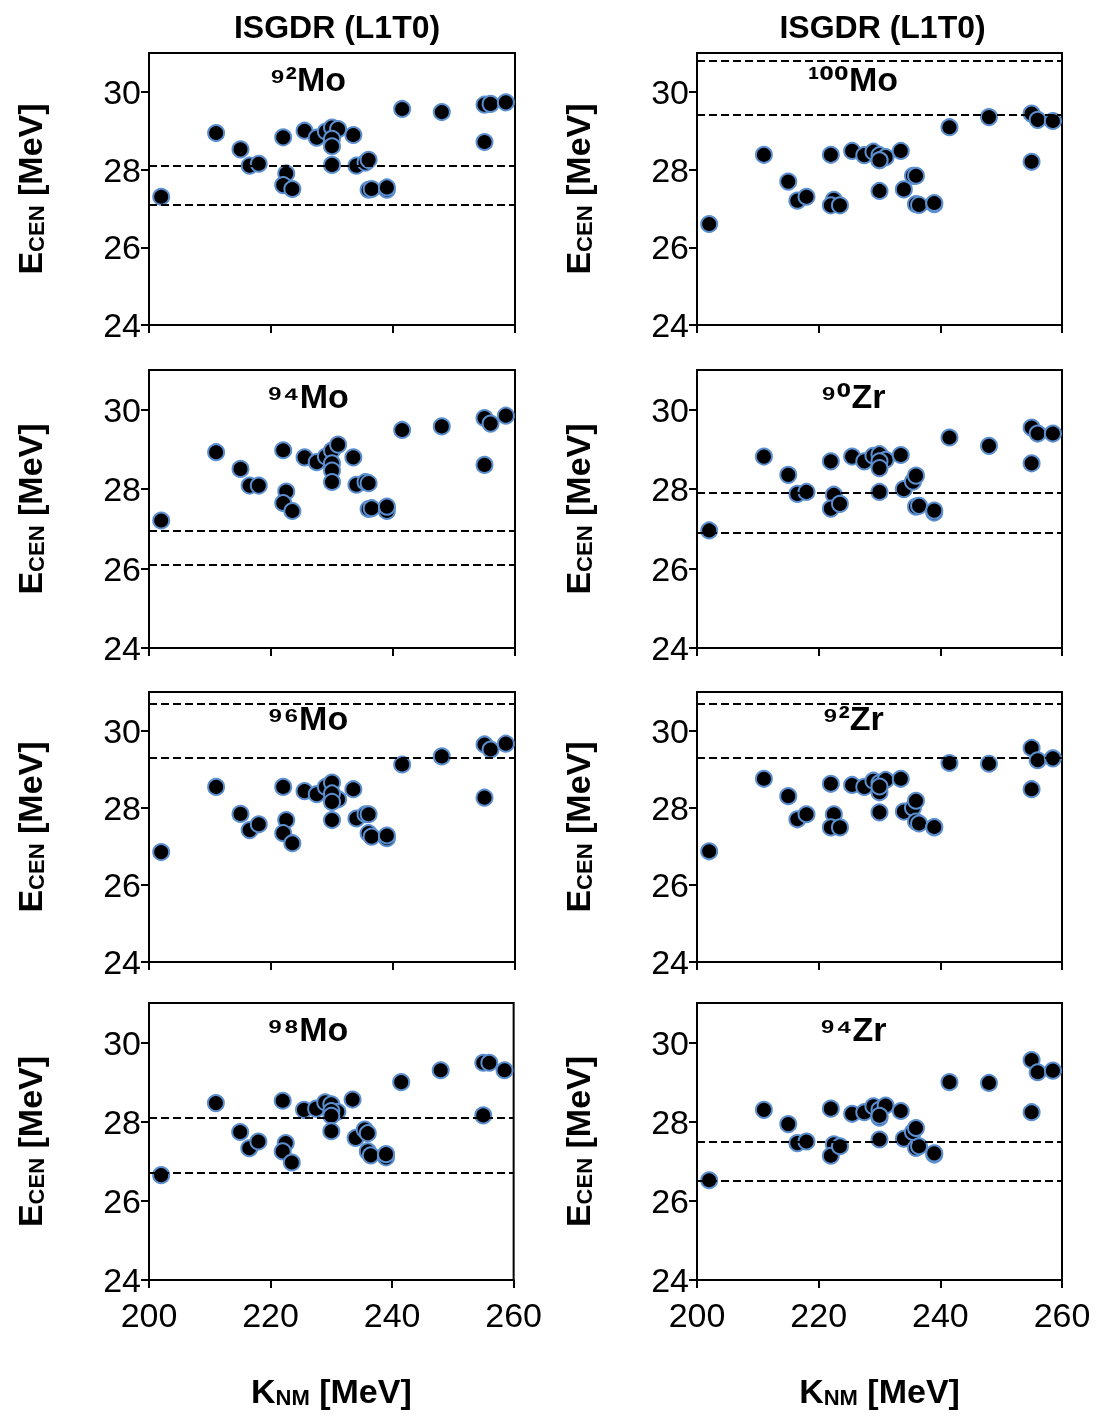  Describe the element at coordinates (308, 1029) in the screenshot. I see `chart-title: ⁹⁸Mo` at that location.